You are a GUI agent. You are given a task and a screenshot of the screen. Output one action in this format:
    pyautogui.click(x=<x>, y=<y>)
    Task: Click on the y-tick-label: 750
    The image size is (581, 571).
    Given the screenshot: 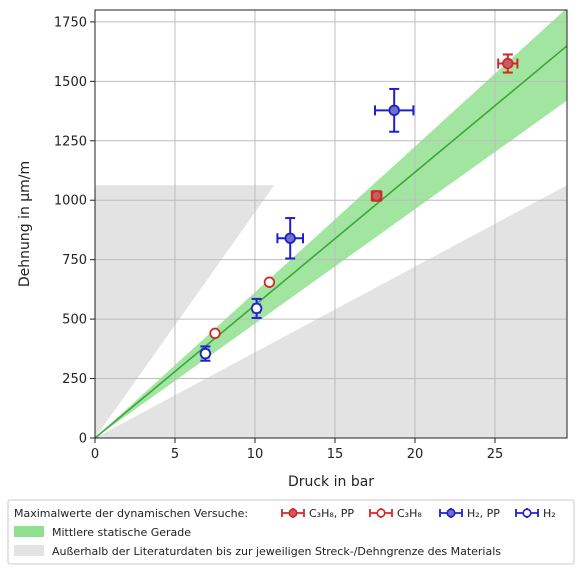 What is the action you would take?
    pyautogui.click(x=74, y=260)
    